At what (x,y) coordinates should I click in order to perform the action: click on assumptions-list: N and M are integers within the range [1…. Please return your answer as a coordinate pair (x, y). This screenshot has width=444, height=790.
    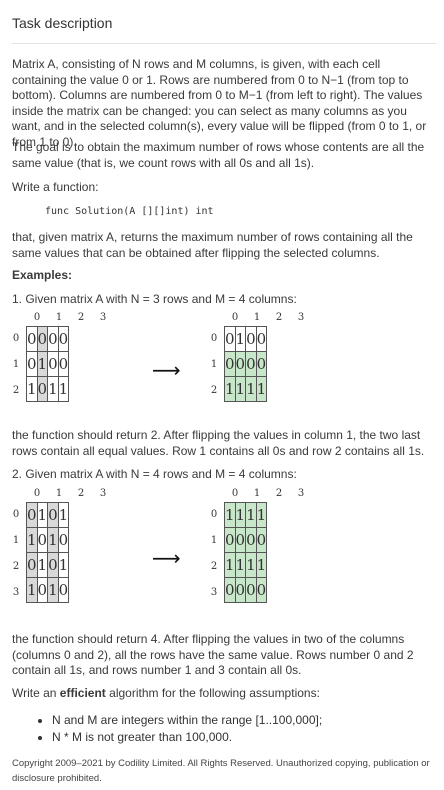
    Looking at the image, I should click on (180, 729).